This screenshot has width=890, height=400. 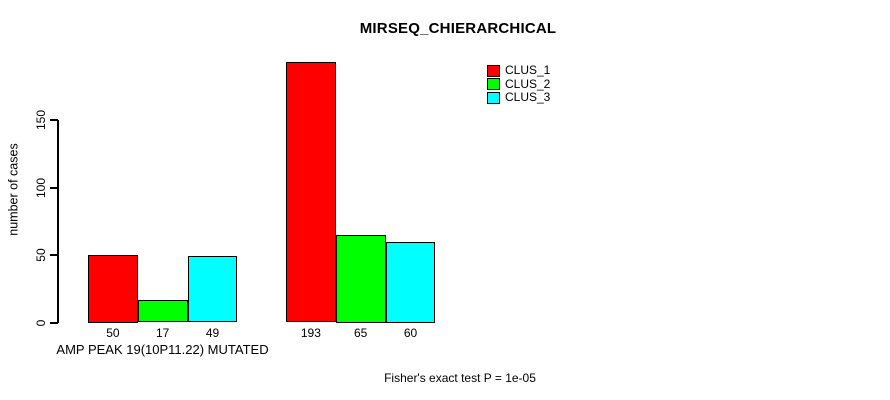 I want to click on bar-clus_2-group1, so click(x=162, y=311).